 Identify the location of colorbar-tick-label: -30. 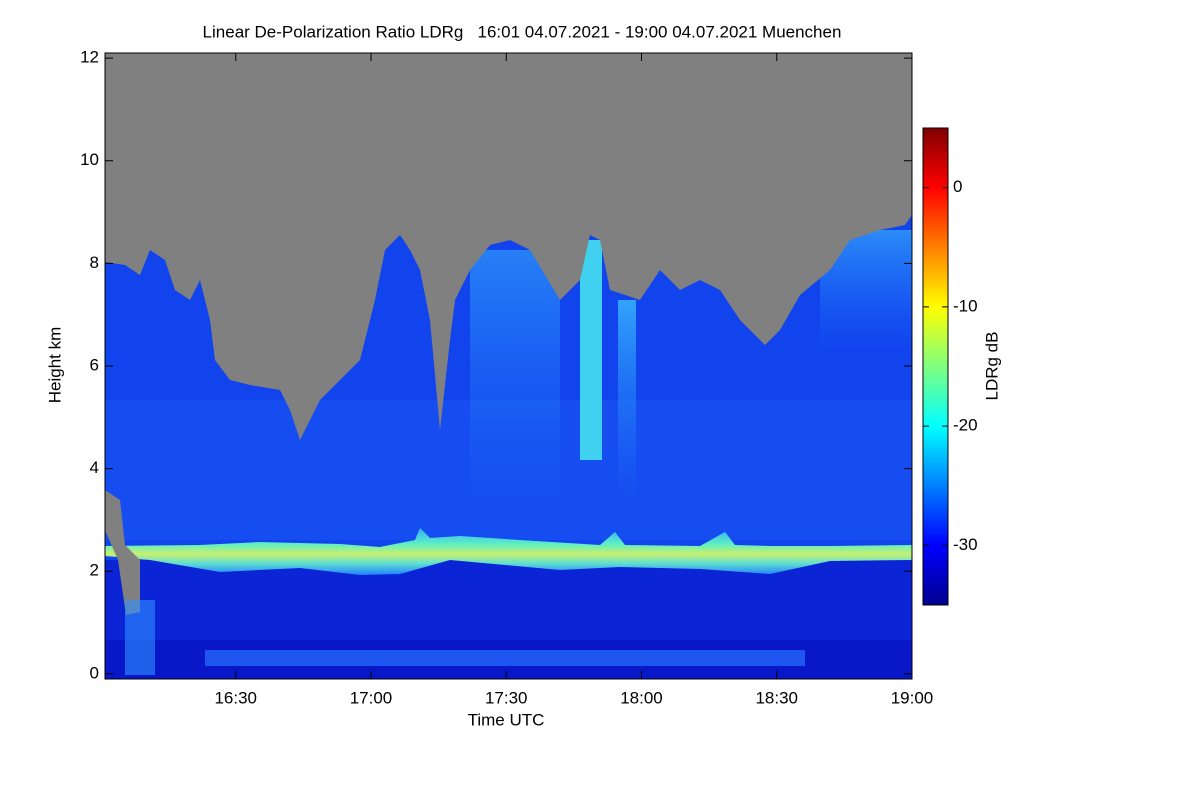
(965, 544).